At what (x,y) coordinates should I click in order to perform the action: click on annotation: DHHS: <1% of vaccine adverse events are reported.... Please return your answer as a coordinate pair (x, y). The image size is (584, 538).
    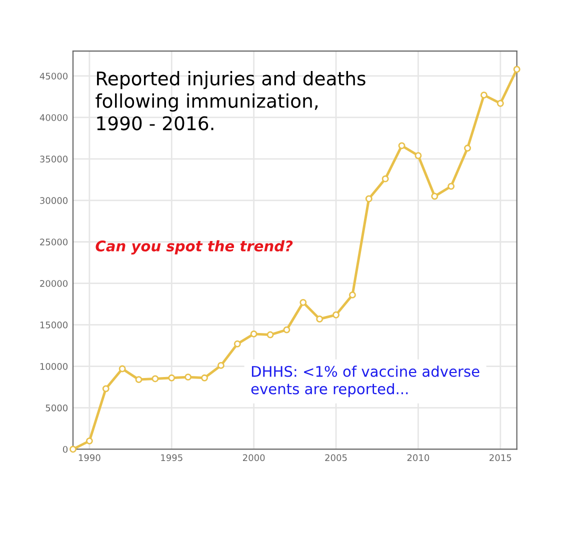
    Looking at the image, I should click on (365, 382).